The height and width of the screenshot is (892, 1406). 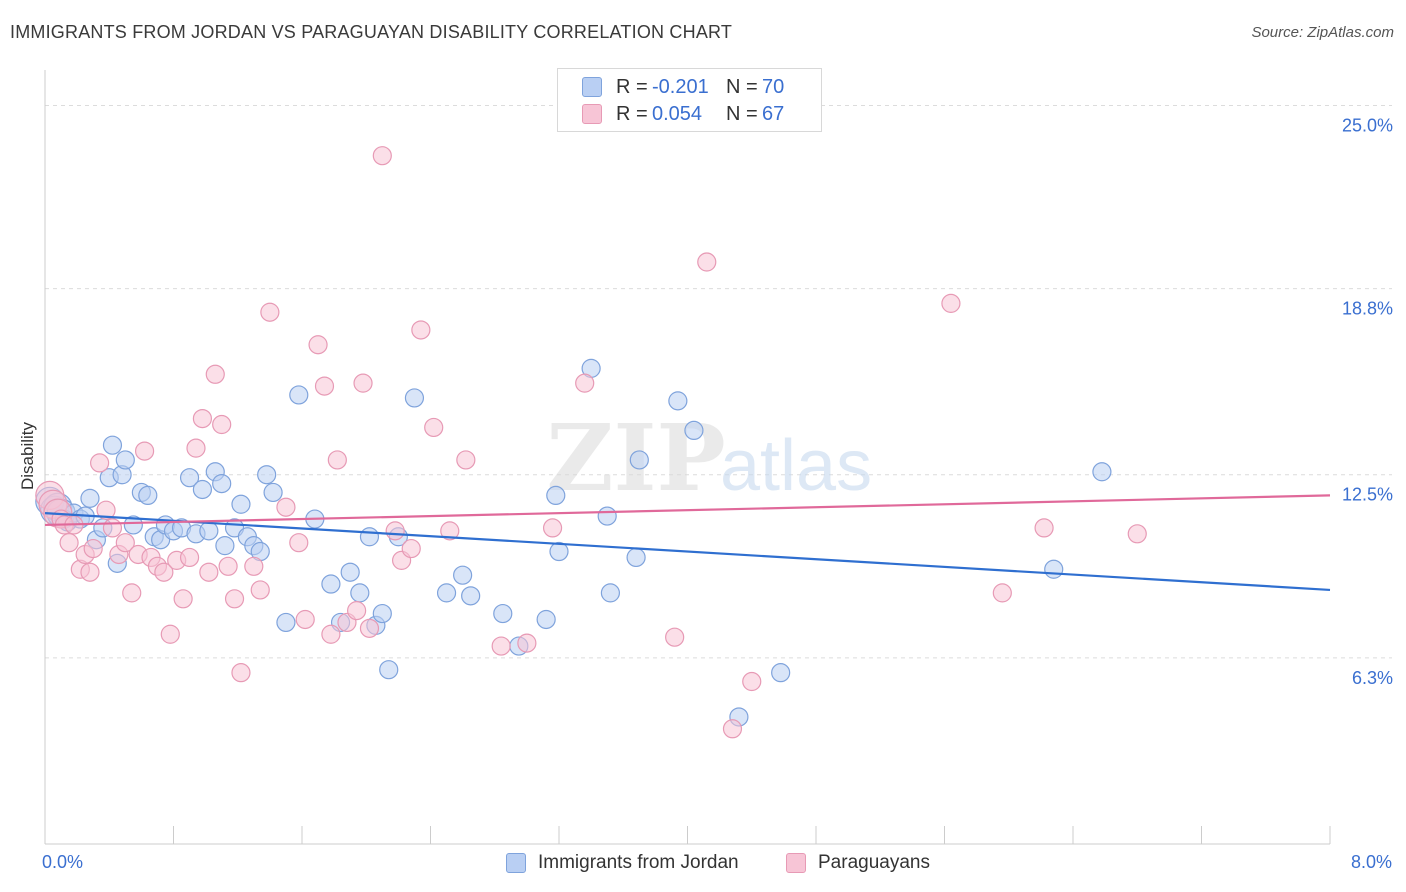 What do you see at coordinates (1367, 495) in the screenshot?
I see `y-tick-label: 12.5%` at bounding box center [1367, 495].